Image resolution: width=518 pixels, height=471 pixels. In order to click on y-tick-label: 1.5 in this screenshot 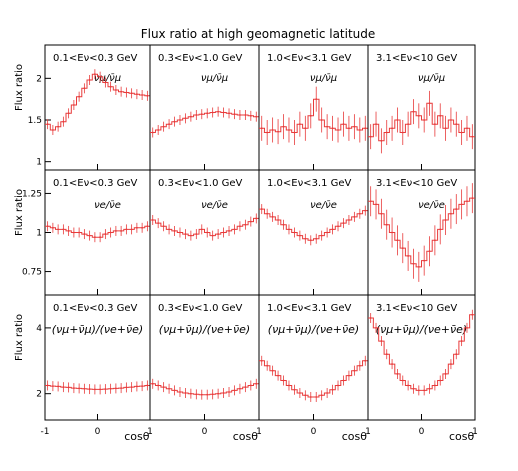, I will do `click(35, 121)`.